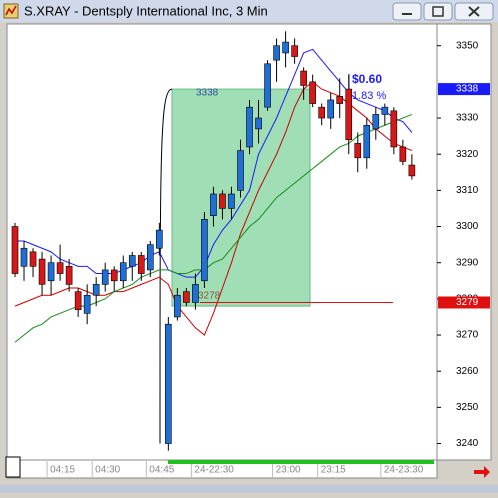 The height and width of the screenshot is (498, 498). Describe the element at coordinates (249, 489) in the screenshot. I see `status-bar` at that location.